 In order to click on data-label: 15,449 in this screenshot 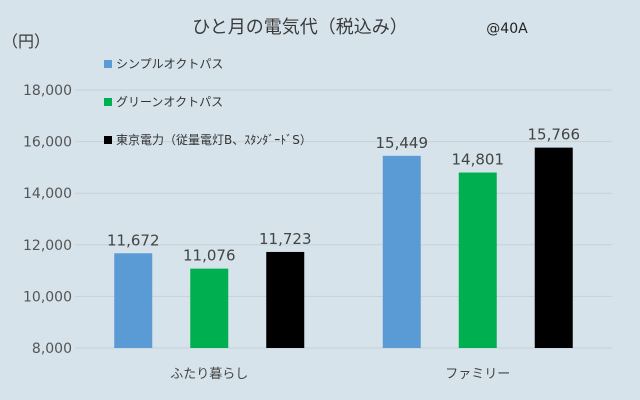, I will do `click(402, 143)`.